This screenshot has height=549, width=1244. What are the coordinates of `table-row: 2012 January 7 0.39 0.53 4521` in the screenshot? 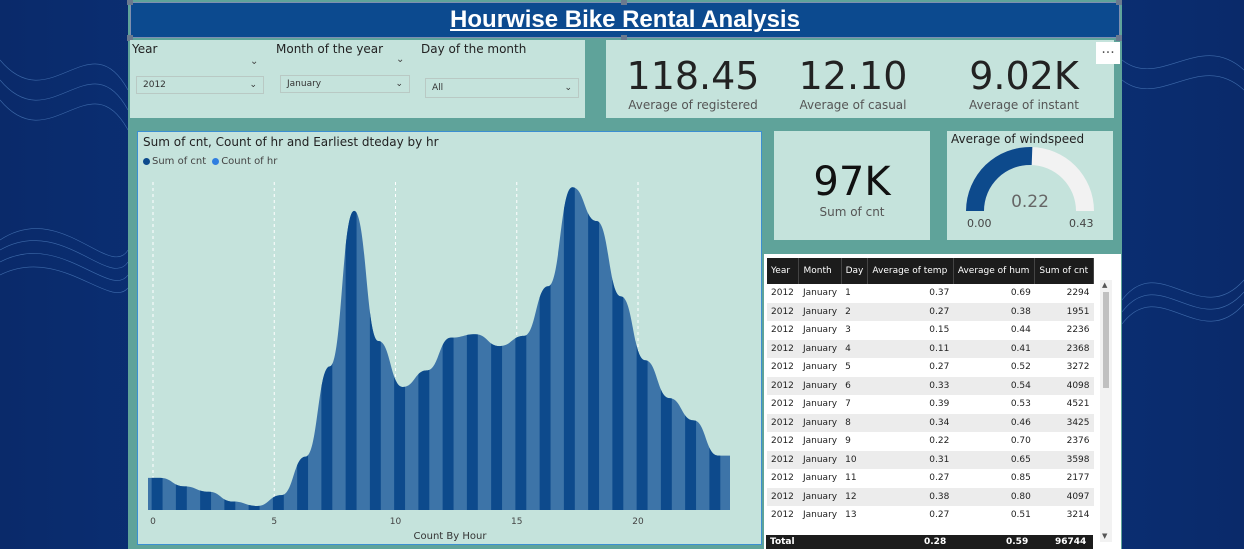 It's located at (930, 404).